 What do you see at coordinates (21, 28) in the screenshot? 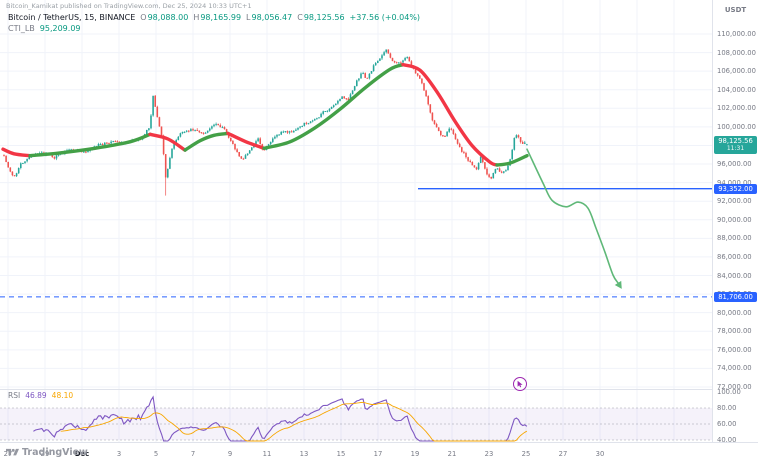
I see `indicator-name: CTI_LB` at bounding box center [21, 28].